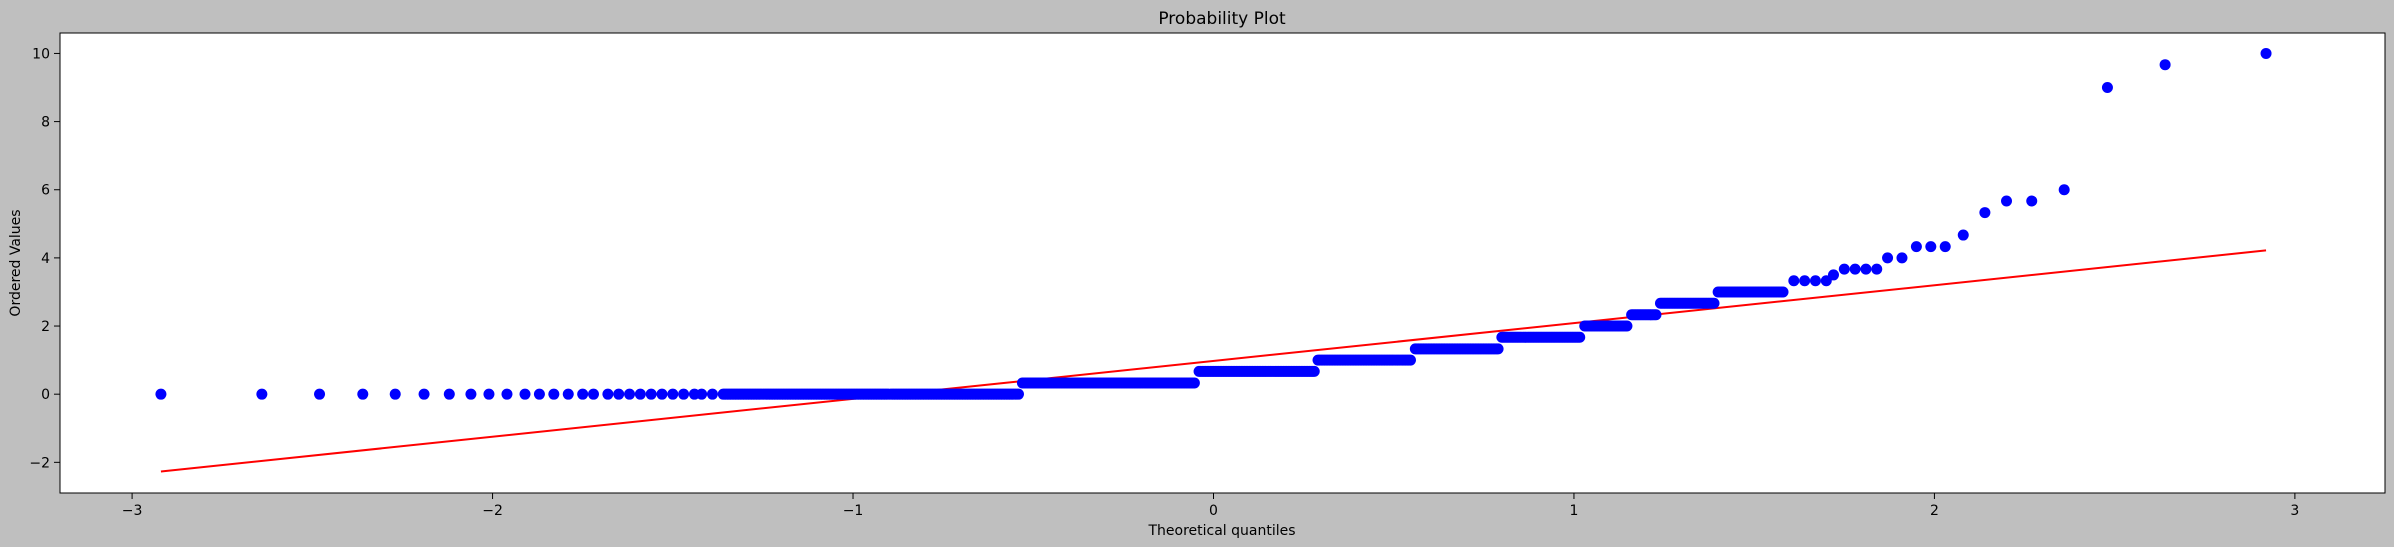 This screenshot has width=2394, height=547. What do you see at coordinates (45, 123) in the screenshot?
I see `y-tick-label: 8` at bounding box center [45, 123].